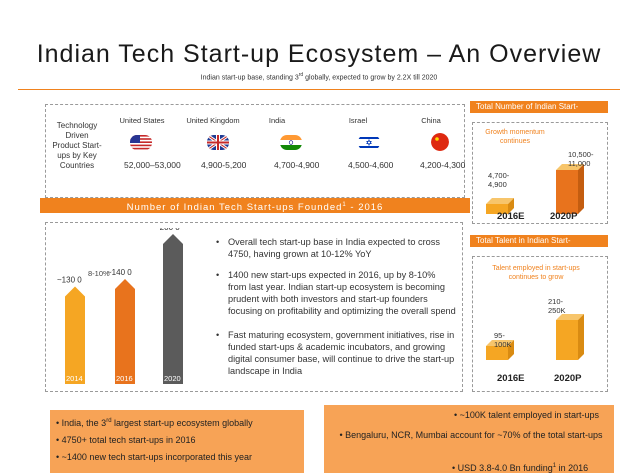 This screenshot has width=638, height=473. I want to click on talent-panel, so click(540, 324).